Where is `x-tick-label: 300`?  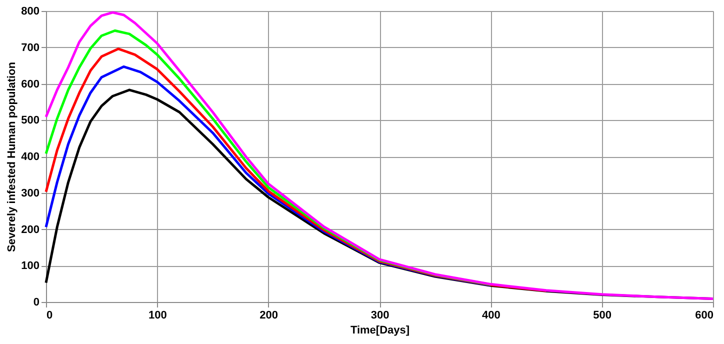
x-tick-label: 300 is located at coordinates (380, 316).